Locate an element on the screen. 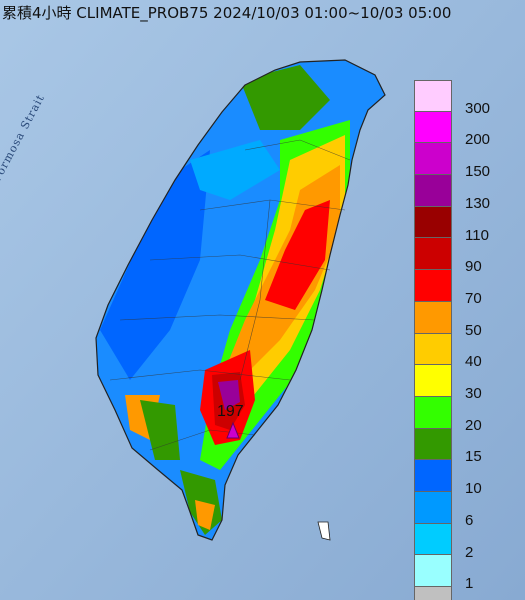  legend-label: 150 is located at coordinates (478, 172).